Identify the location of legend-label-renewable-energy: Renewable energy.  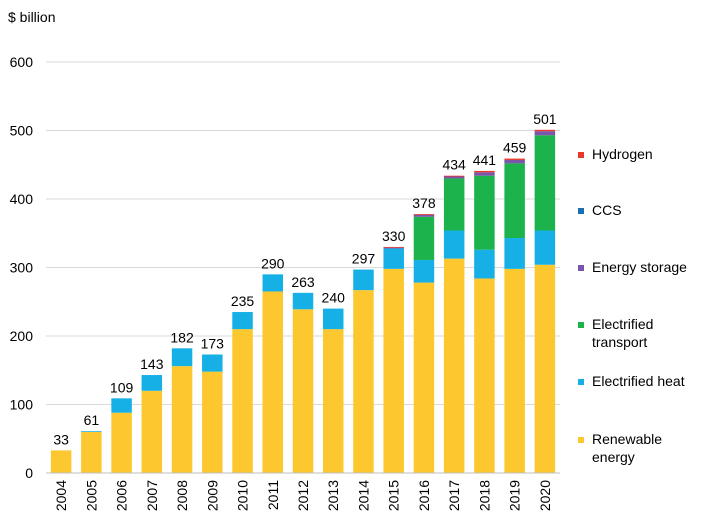
(627, 448).